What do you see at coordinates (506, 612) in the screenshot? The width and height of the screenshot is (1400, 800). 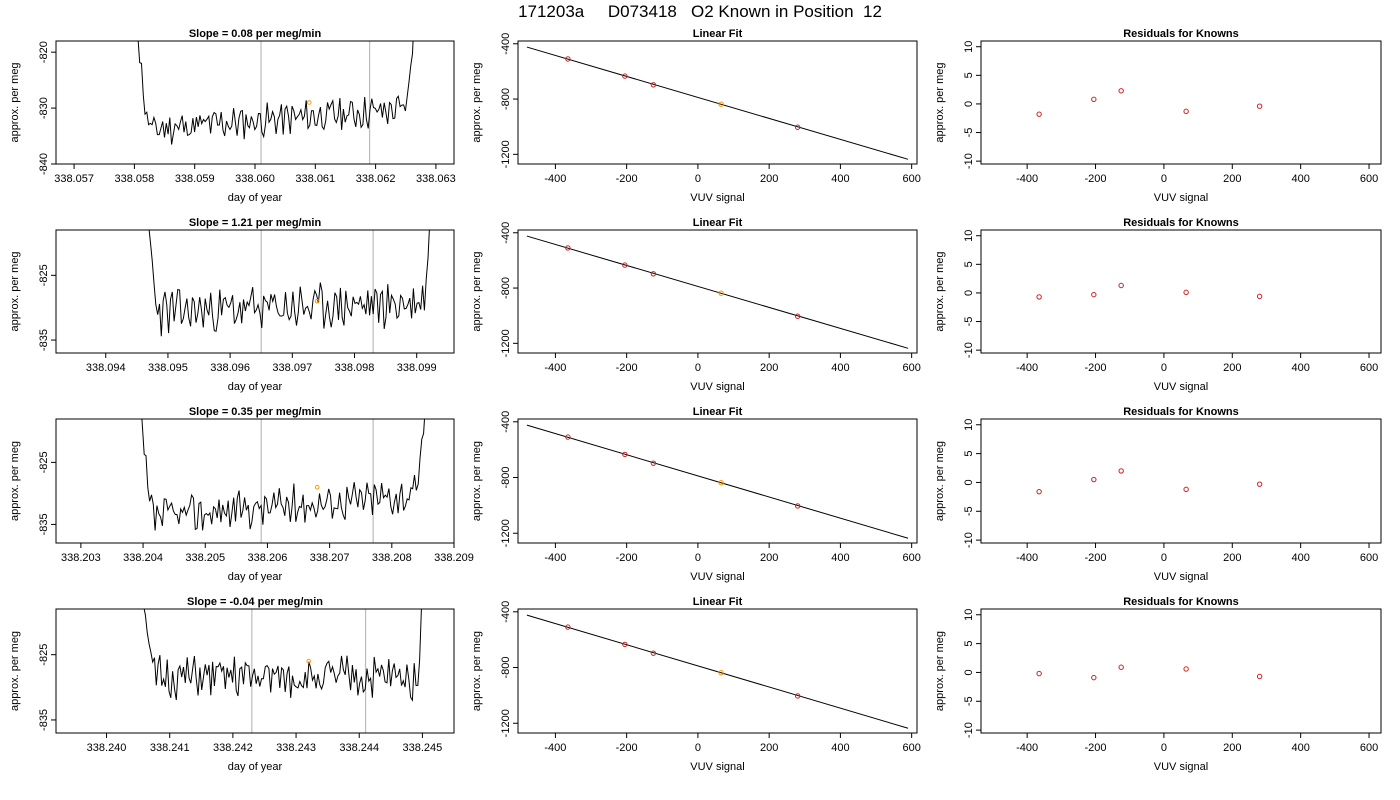 I see `r4-fit-ytick-label-2: -400` at bounding box center [506, 612].